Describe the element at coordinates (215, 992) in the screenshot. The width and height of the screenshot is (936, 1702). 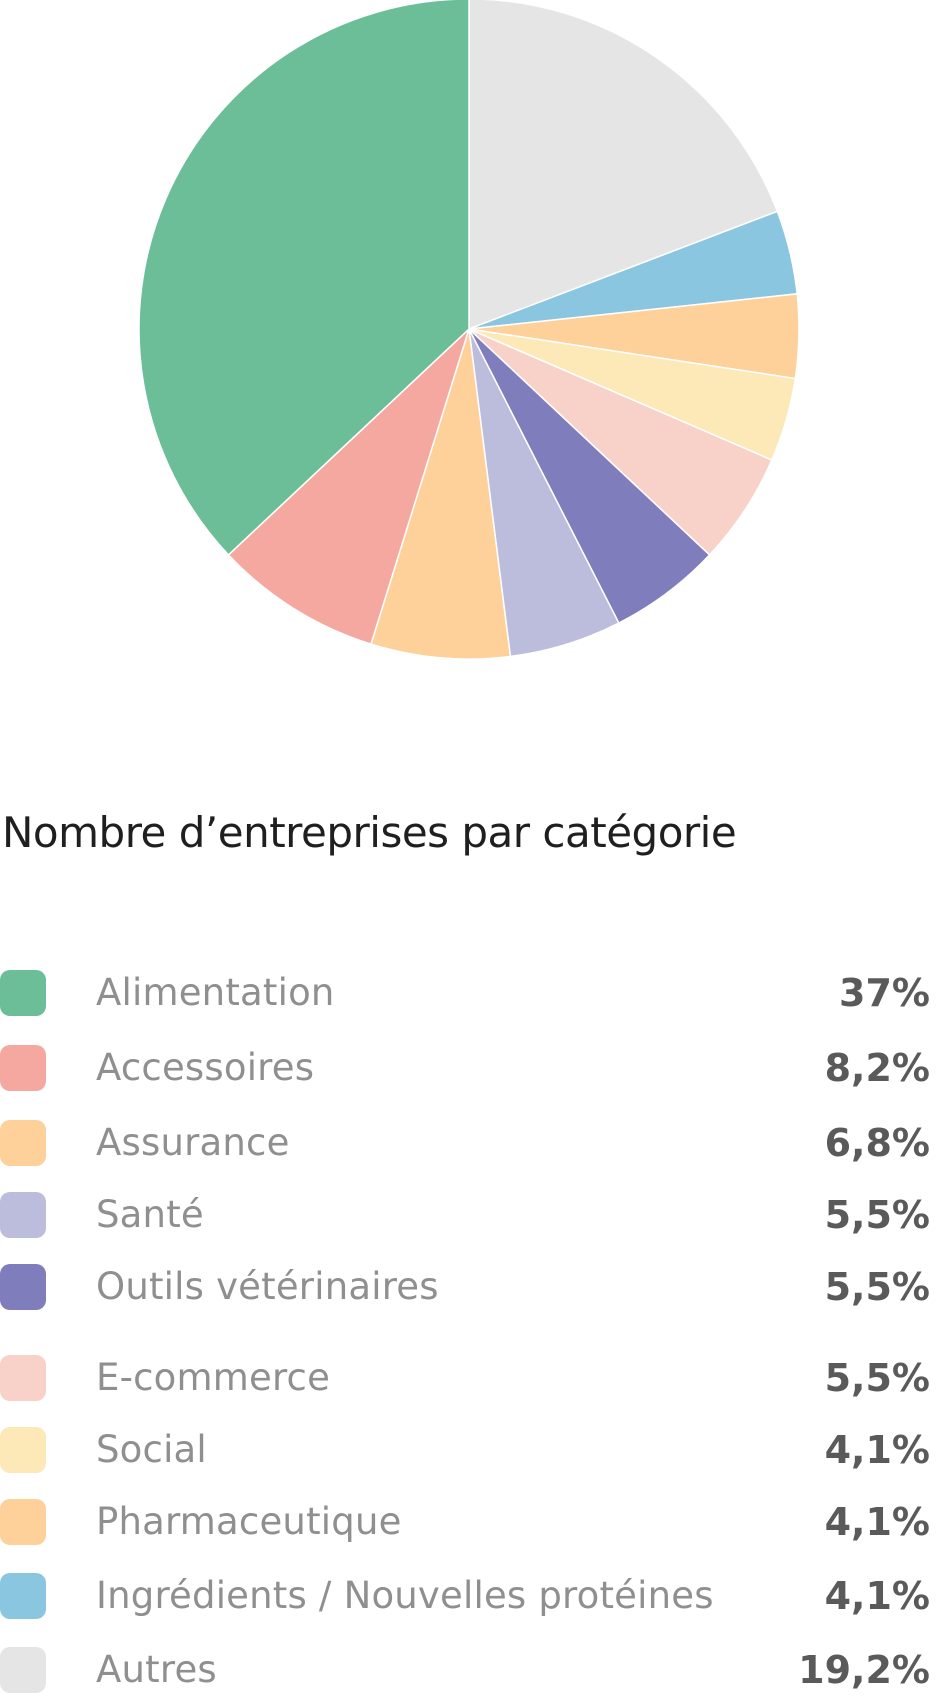
I see `legend-label: Alimentation` at that location.